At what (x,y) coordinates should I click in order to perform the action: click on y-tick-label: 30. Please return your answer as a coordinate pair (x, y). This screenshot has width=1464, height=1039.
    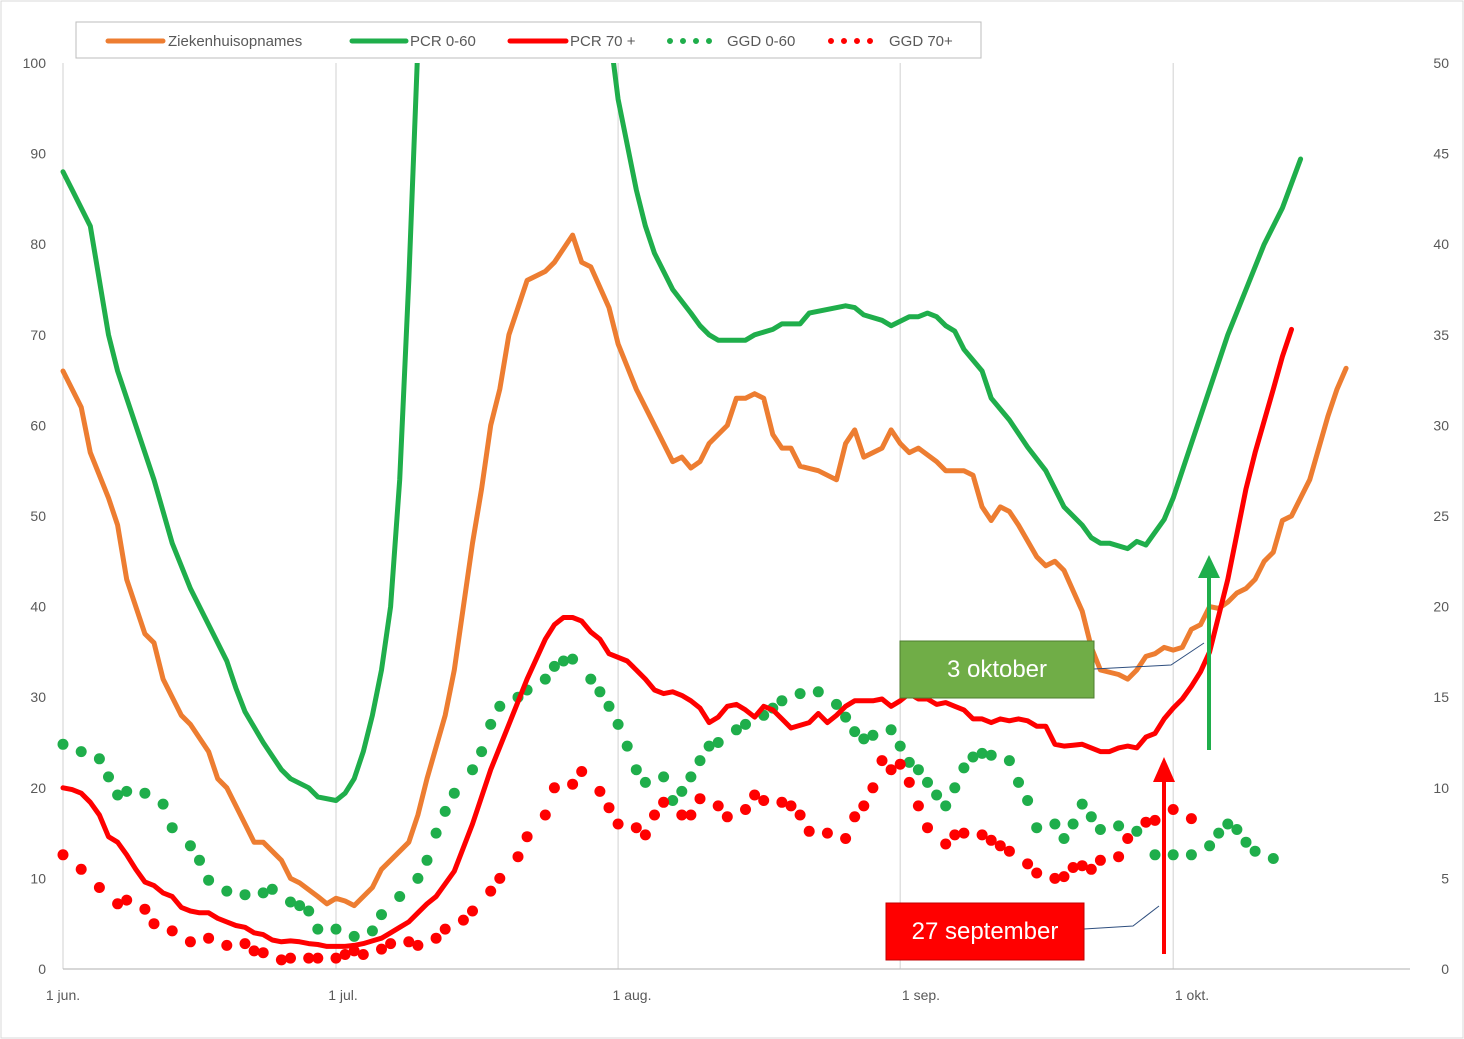
    Looking at the image, I should click on (38, 697).